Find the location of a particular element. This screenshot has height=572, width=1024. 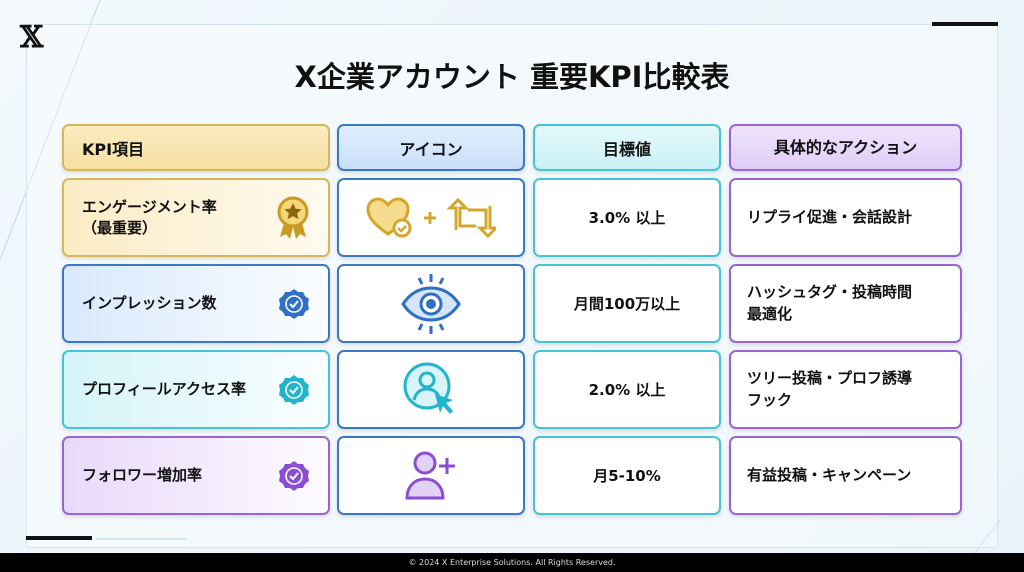

header-kpi: KPI項目 is located at coordinates (196, 147).